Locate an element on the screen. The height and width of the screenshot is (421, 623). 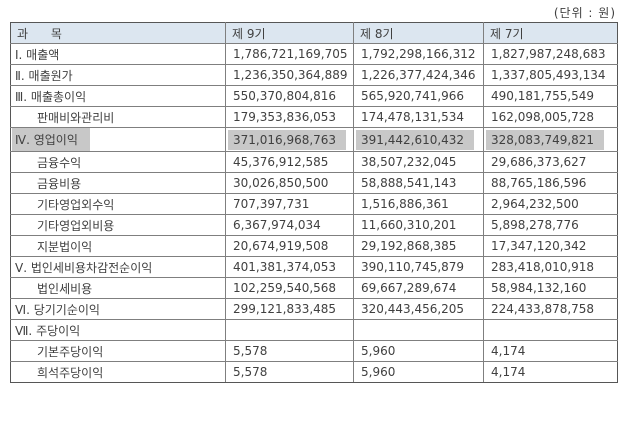
account-label: 기타영업외수익 is located at coordinates (76, 204).